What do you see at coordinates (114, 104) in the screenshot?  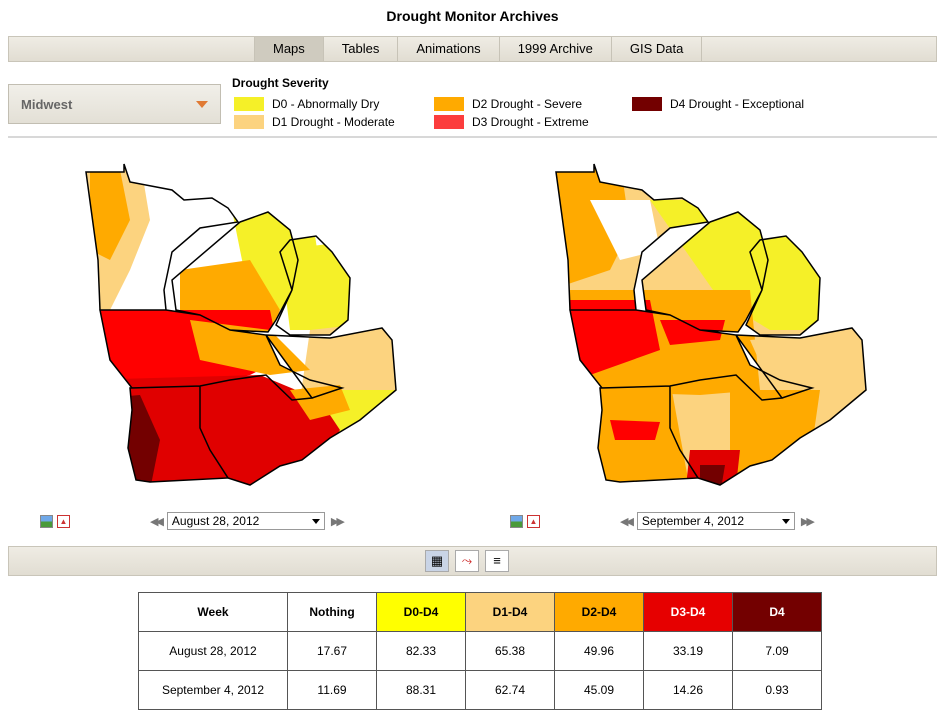 I see `region-select: Midwest` at bounding box center [114, 104].